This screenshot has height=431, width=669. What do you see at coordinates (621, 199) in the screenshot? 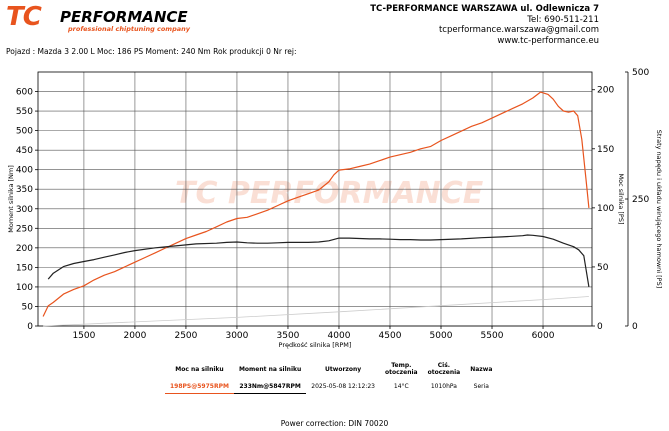
I see `y-axis-right-title: Moc silnika [PS]` at bounding box center [621, 199].